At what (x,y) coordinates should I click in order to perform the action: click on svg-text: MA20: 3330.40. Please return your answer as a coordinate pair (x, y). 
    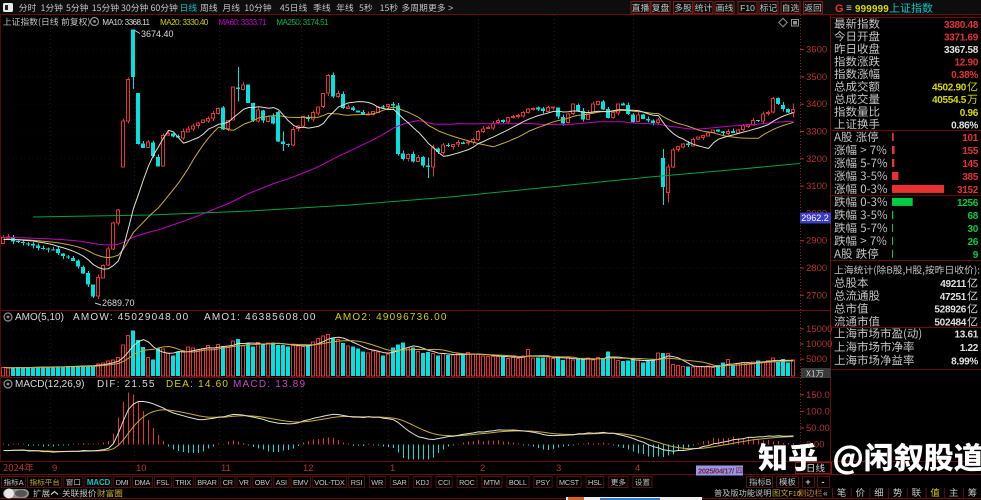
    Looking at the image, I should click on (184, 22).